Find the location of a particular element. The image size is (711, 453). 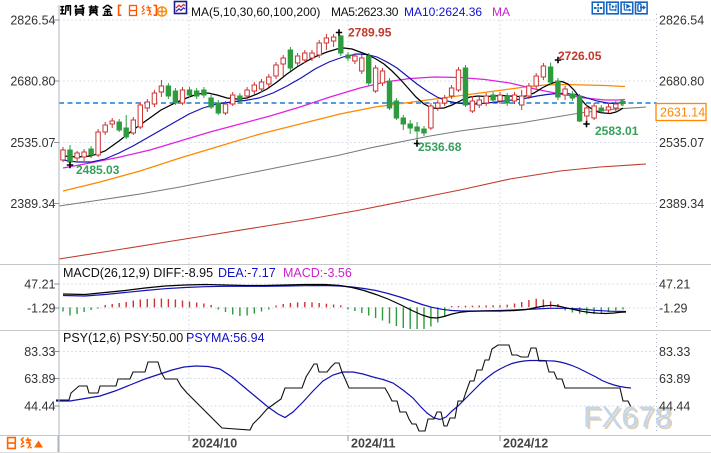

svg-text: 2536.68 is located at coordinates (440, 147).